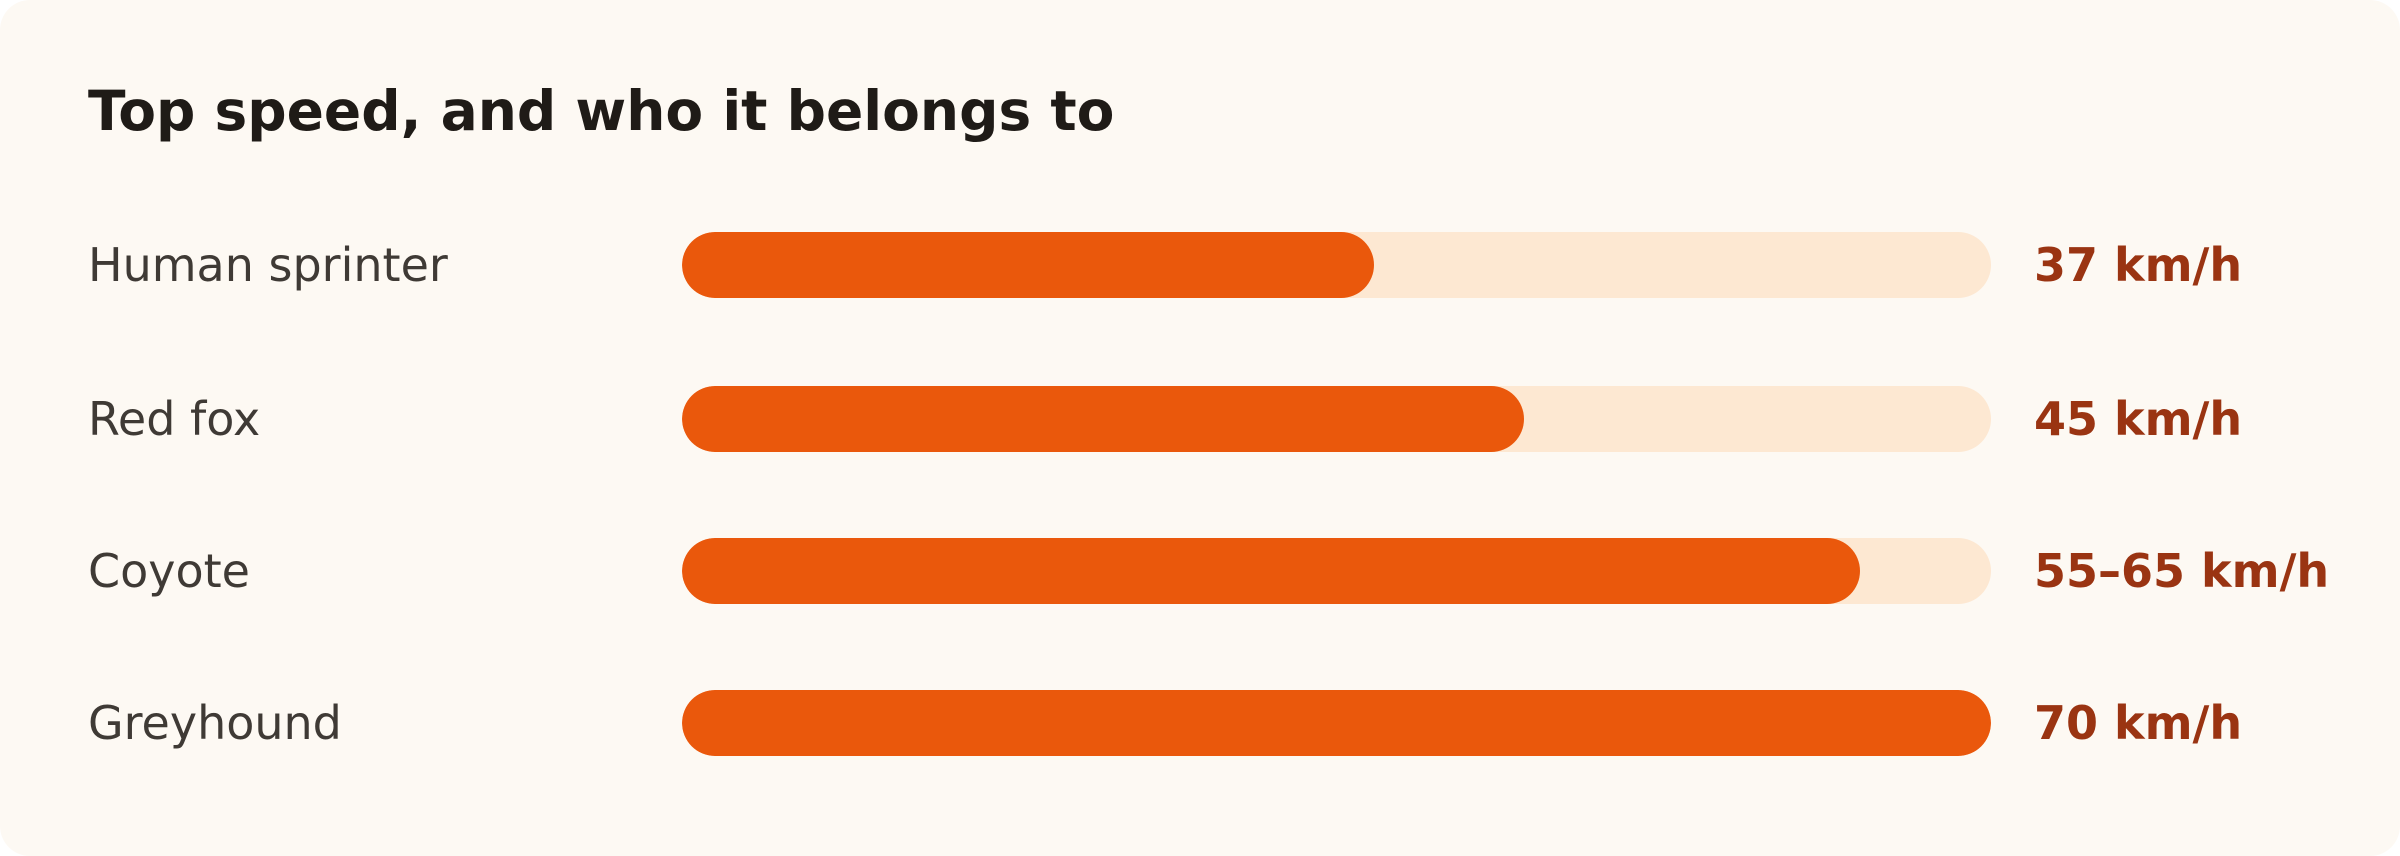 The image size is (2400, 856). What do you see at coordinates (2182, 571) in the screenshot?
I see `value-label: 55–65 km/h` at bounding box center [2182, 571].